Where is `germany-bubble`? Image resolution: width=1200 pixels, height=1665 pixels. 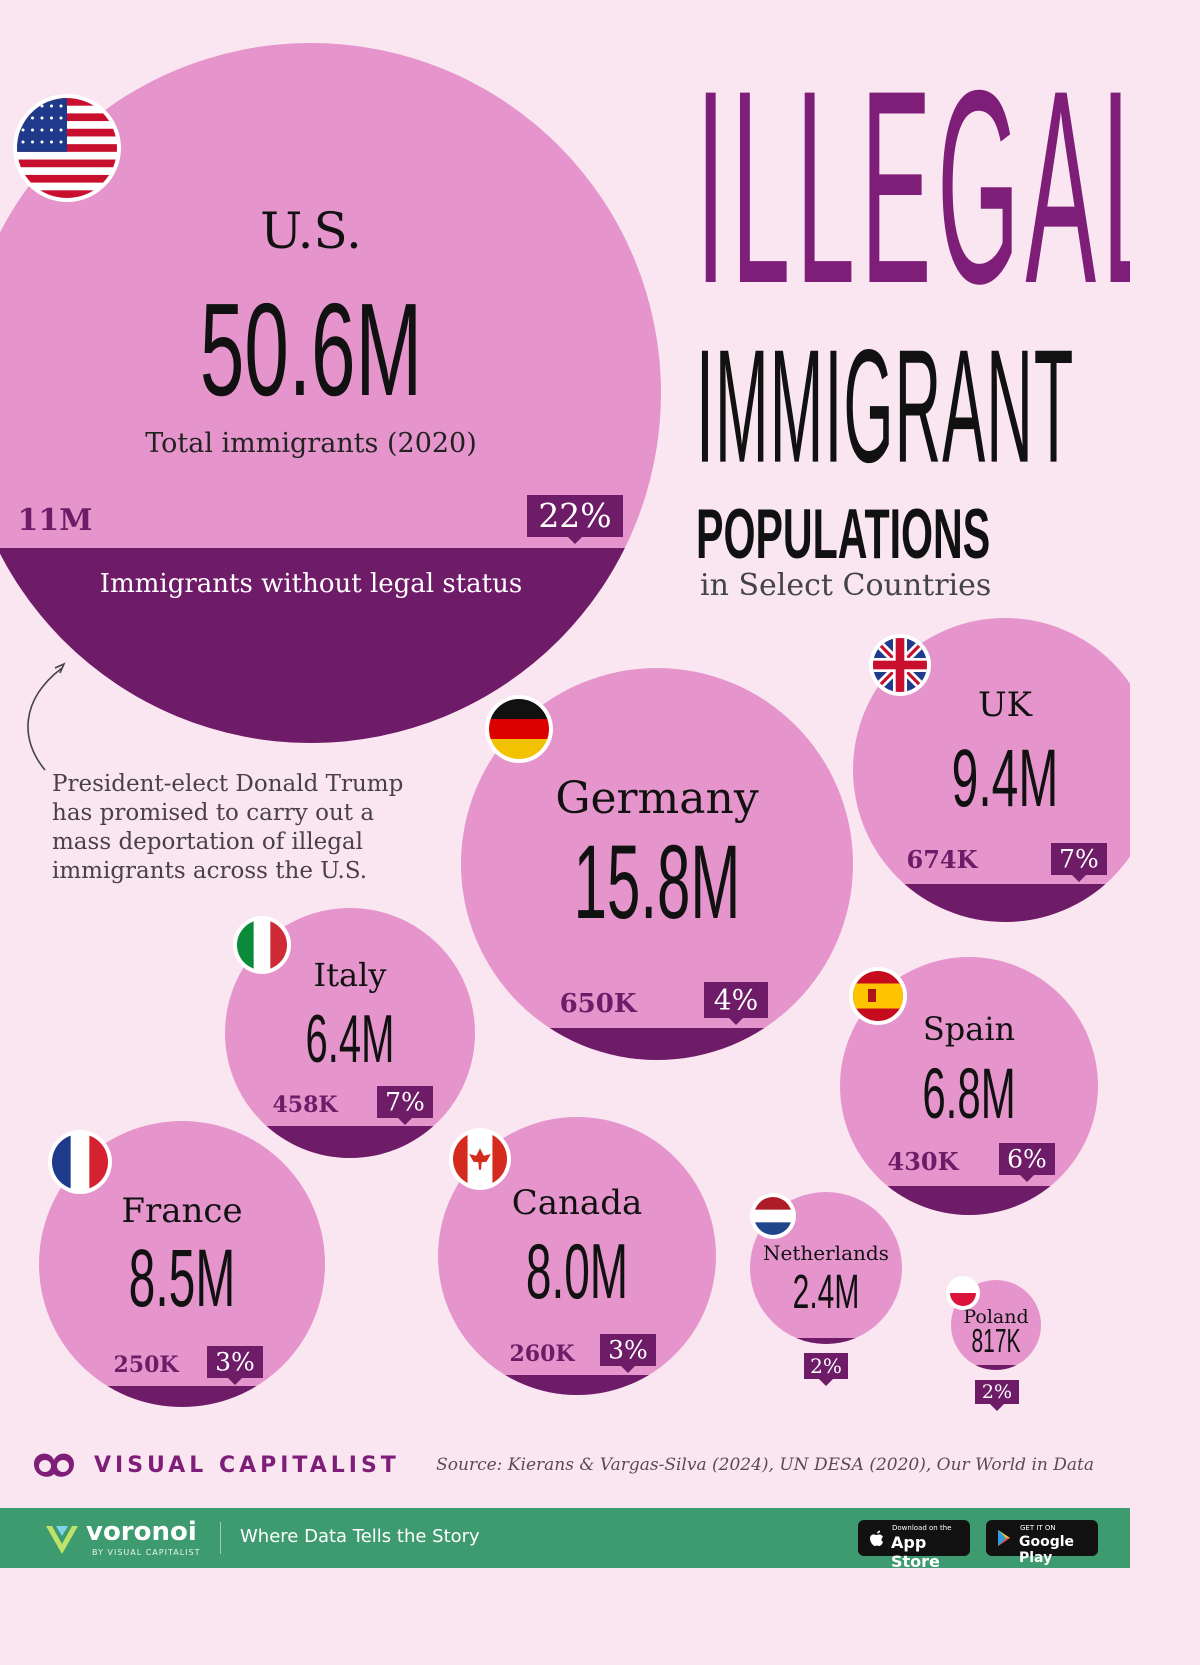
germany-bubble is located at coordinates (657, 864).